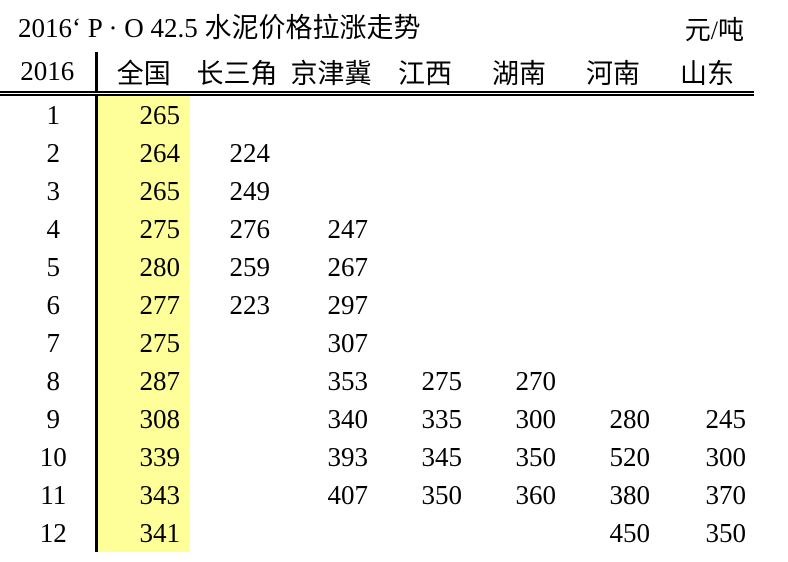 The image size is (788, 562). I want to click on cell-jingjinji: 393, so click(348, 456).